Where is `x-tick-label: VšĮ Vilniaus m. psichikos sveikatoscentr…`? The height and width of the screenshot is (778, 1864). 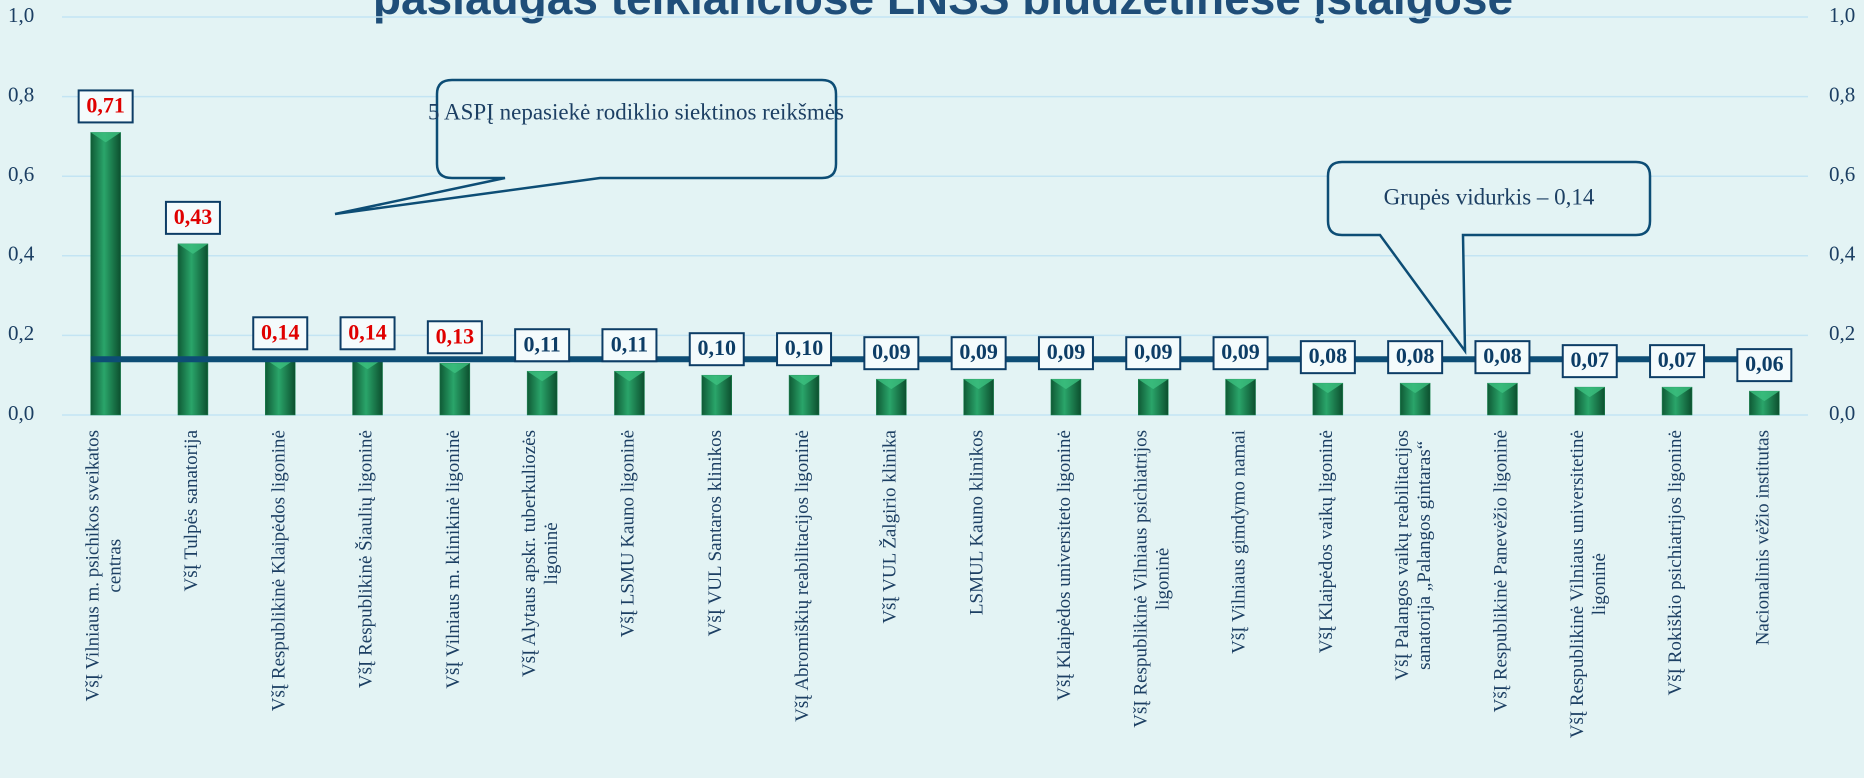 x-tick-label: VšĮ Vilniaus m. psichikos sveikatoscentr… is located at coordinates (104, 565).